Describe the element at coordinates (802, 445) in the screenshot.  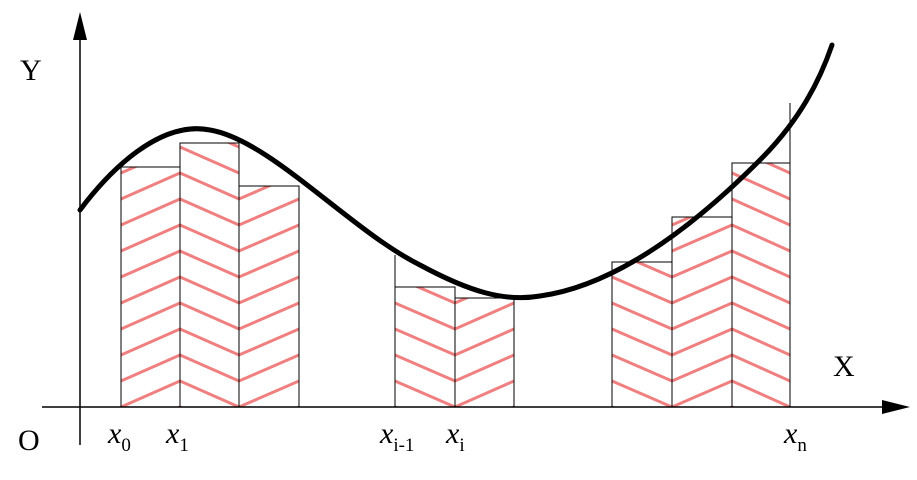
I see `label-subscript: n` at that location.